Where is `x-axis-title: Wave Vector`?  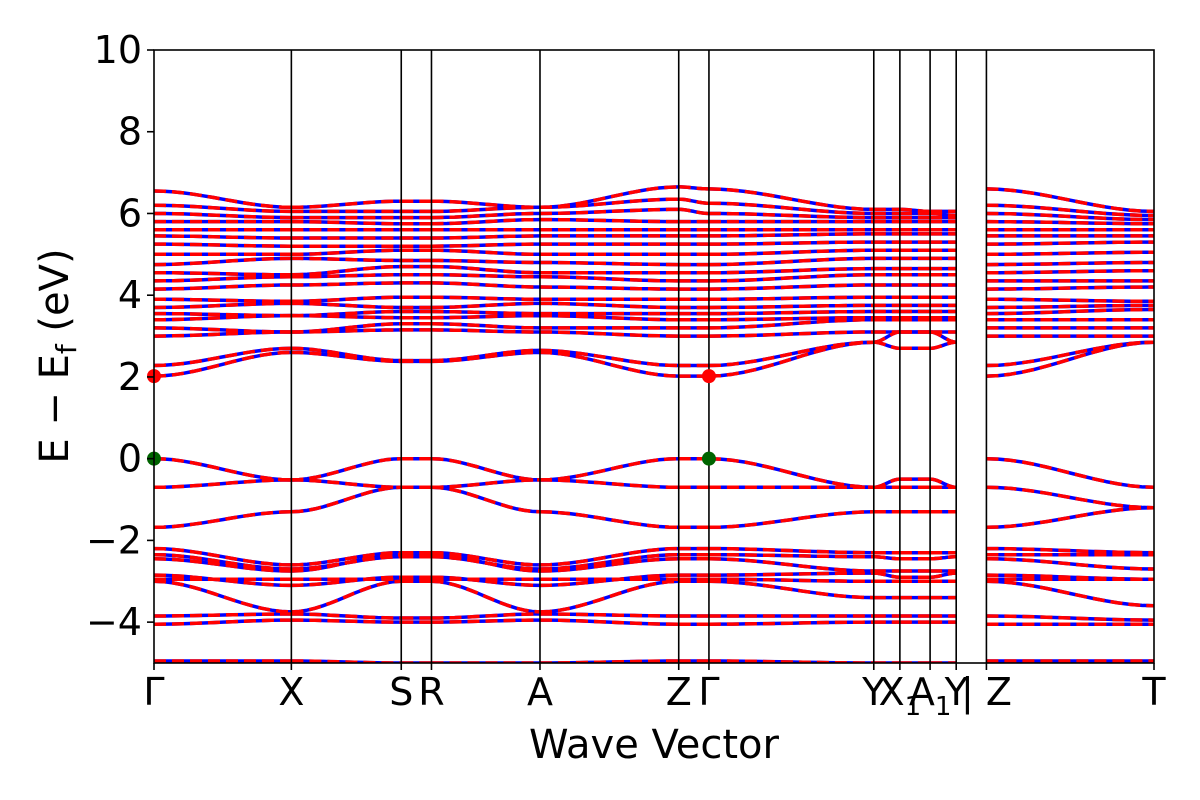 x-axis-title: Wave Vector is located at coordinates (654, 745).